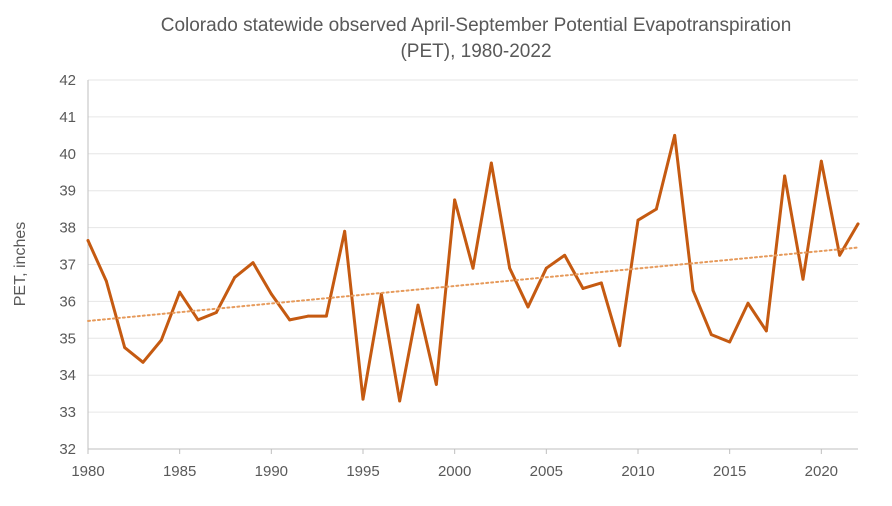 The height and width of the screenshot is (506, 892). Describe the element at coordinates (473, 284) in the screenshot. I see `trendline` at that location.